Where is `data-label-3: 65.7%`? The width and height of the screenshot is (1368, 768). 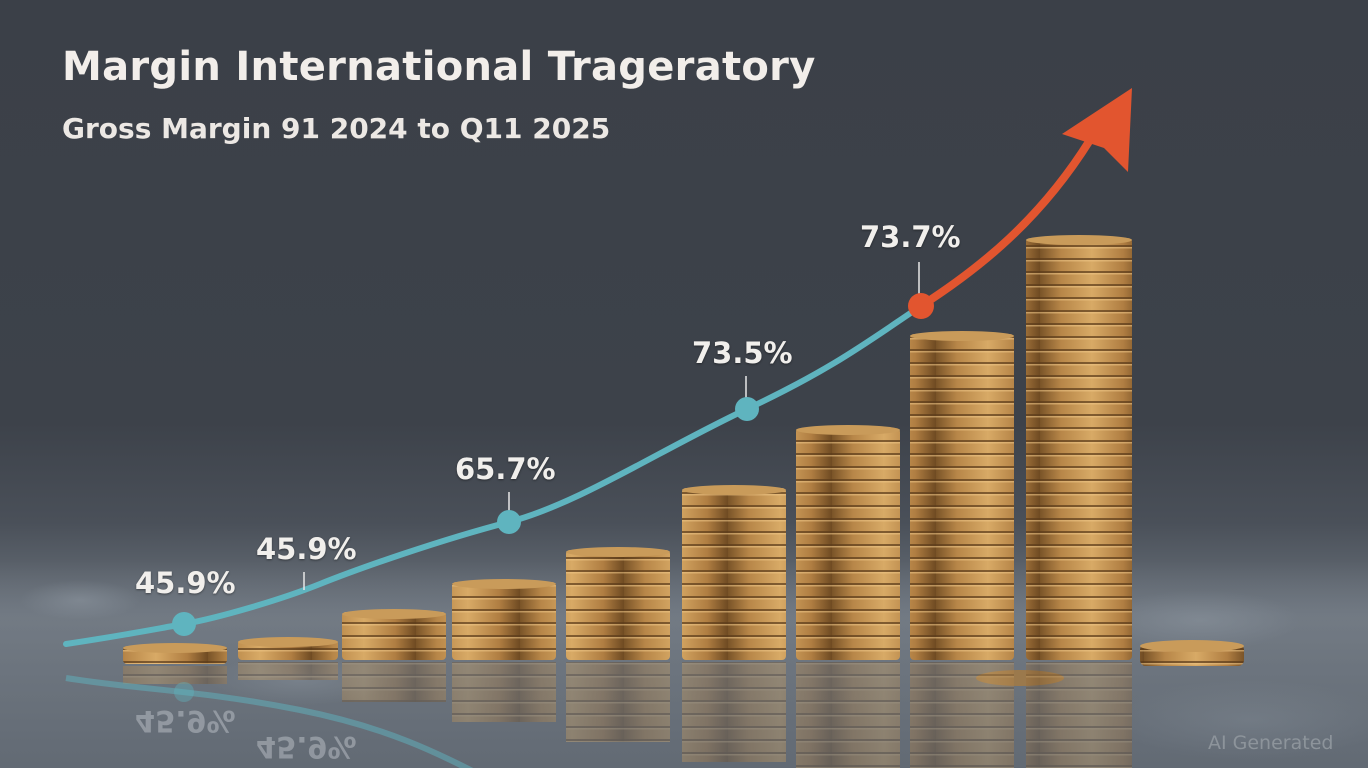 data-label-3: 65.7% is located at coordinates (505, 469).